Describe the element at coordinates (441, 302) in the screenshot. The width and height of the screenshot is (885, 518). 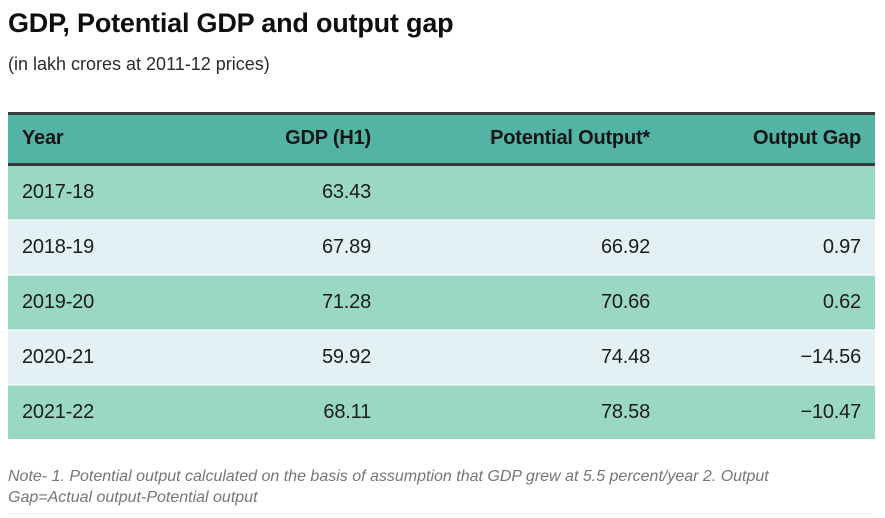
I see `table-row: 2019-20 71.28 70.66 0.62` at that location.